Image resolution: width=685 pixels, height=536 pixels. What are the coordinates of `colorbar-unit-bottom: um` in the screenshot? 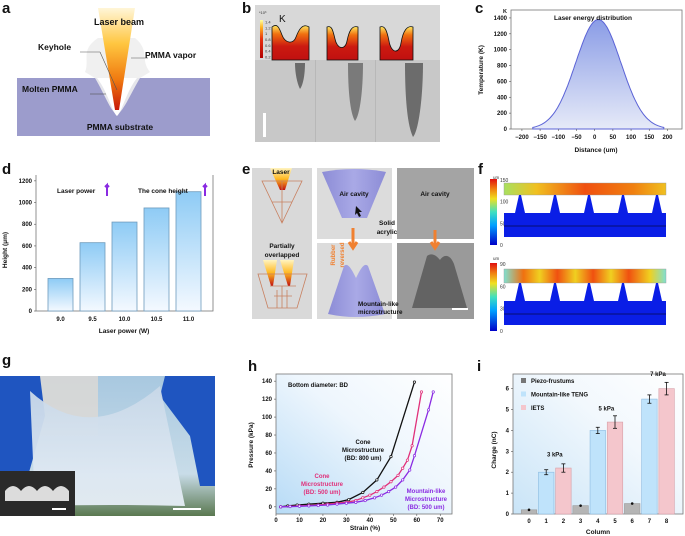 It's located at (496, 258).